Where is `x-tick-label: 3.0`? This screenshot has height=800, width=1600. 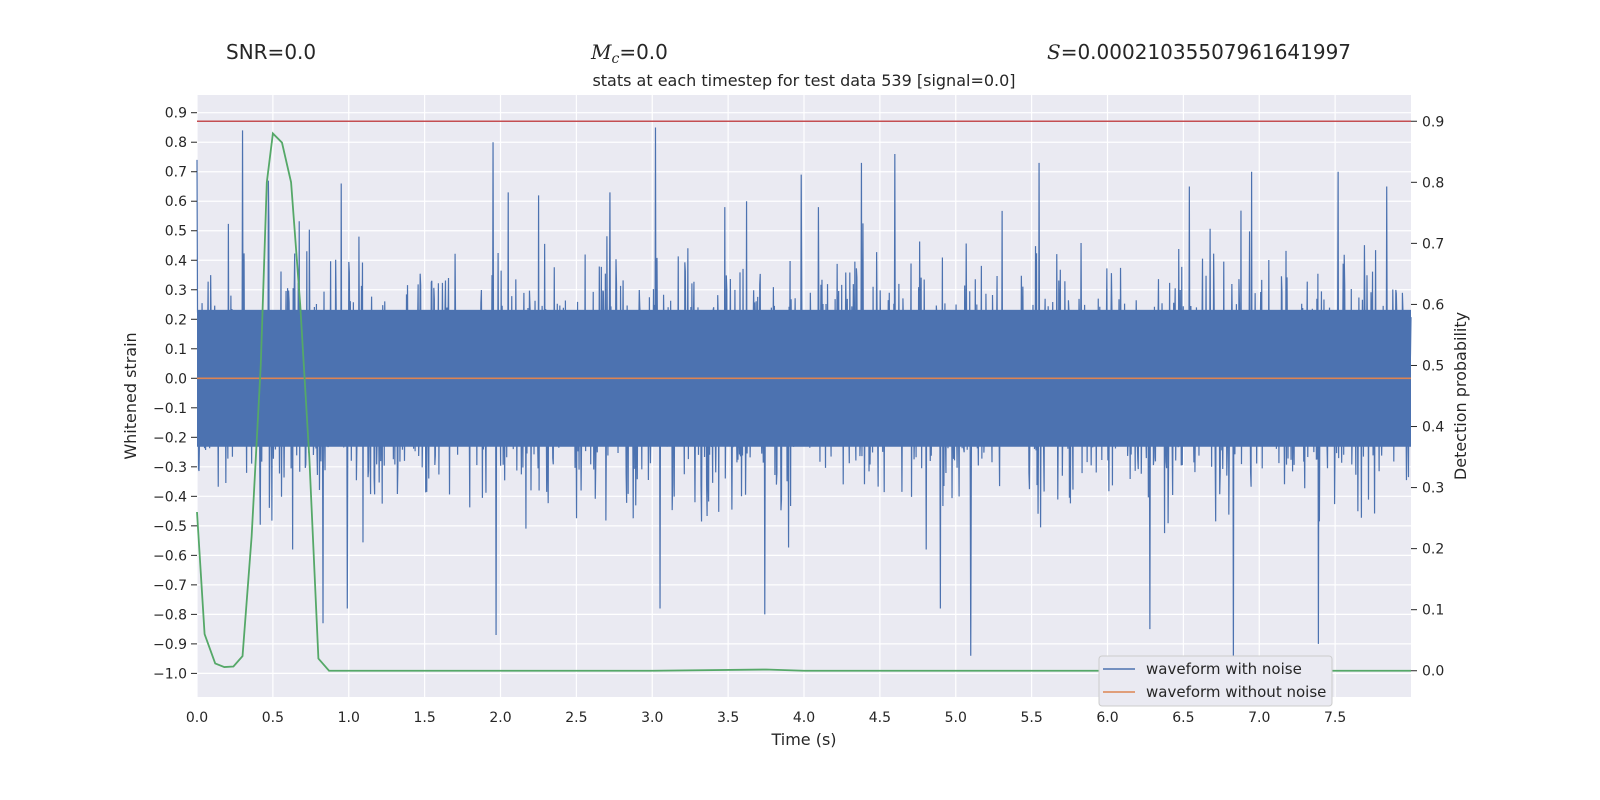
x-tick-label: 3.0 is located at coordinates (652, 718).